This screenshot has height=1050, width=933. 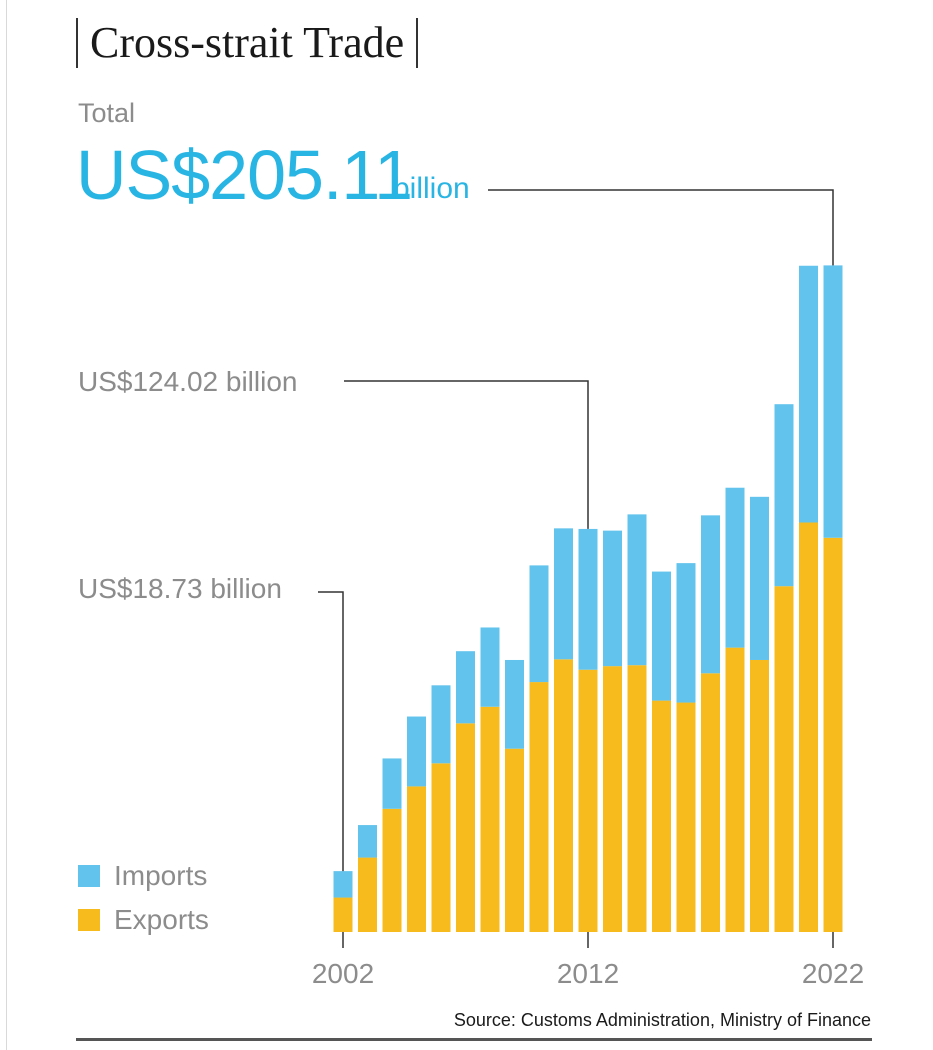 I want to click on total-label: Total, so click(x=107, y=113).